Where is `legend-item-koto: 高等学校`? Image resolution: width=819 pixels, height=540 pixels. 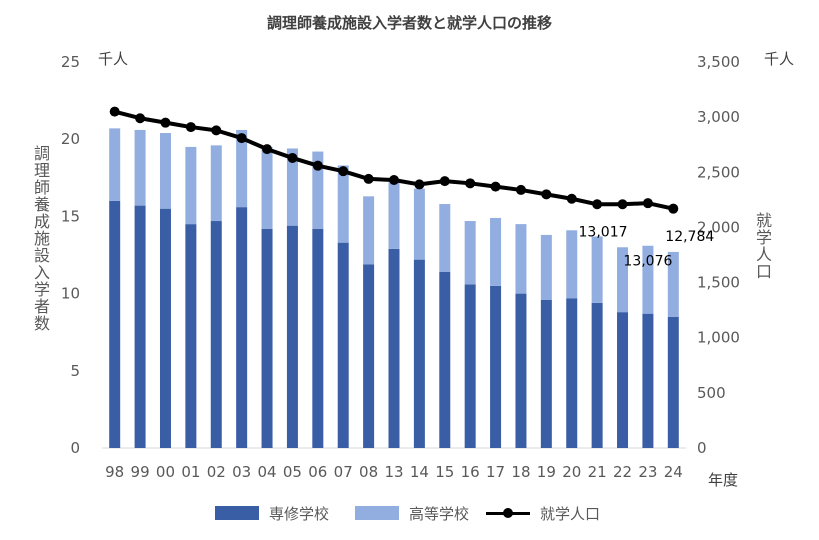
legend-item-koto: 高等学校 is located at coordinates (412, 513).